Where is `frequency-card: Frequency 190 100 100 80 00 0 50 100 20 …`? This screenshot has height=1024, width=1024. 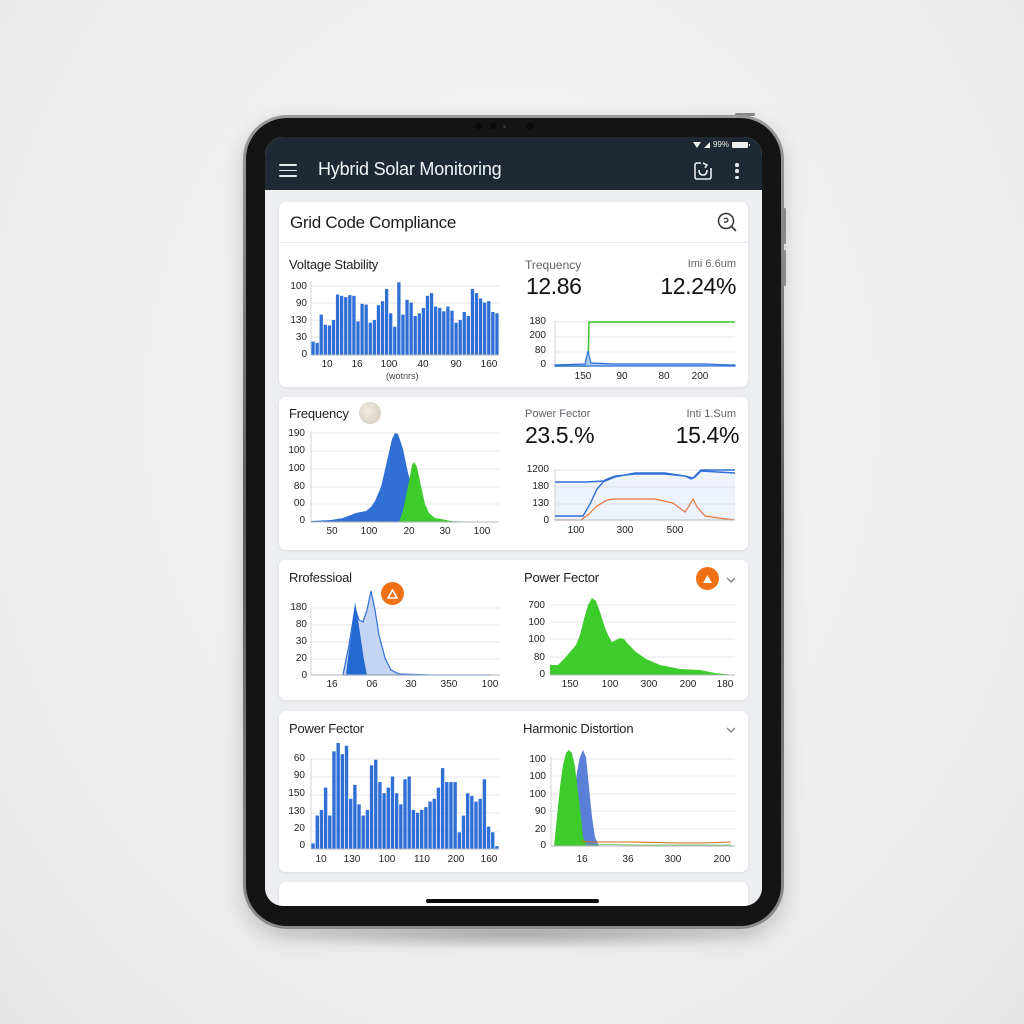
frequency-card: Frequency 190 100 100 80 00 0 50 100 20 … is located at coordinates (513, 473).